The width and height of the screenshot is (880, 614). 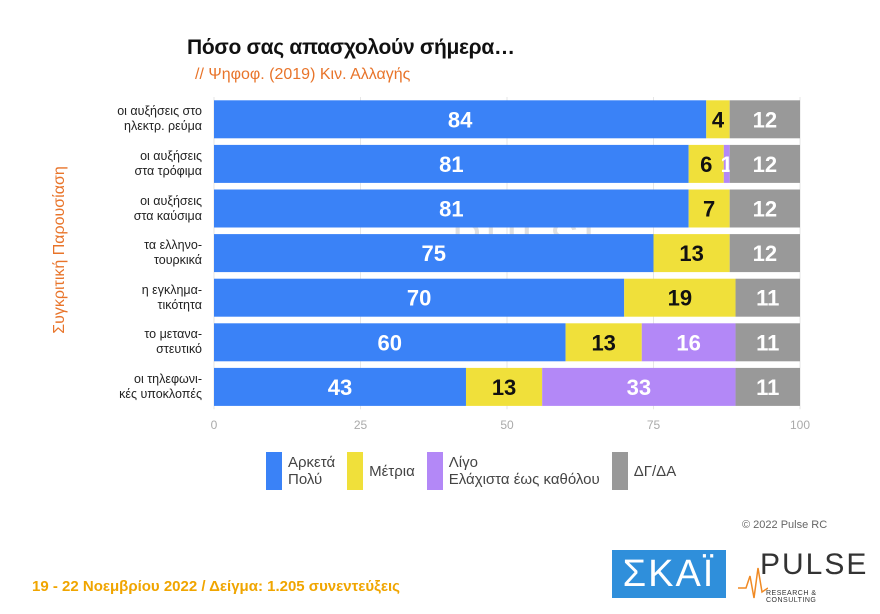 I want to click on copyright: © 2022 Pulse RC, so click(x=785, y=525).